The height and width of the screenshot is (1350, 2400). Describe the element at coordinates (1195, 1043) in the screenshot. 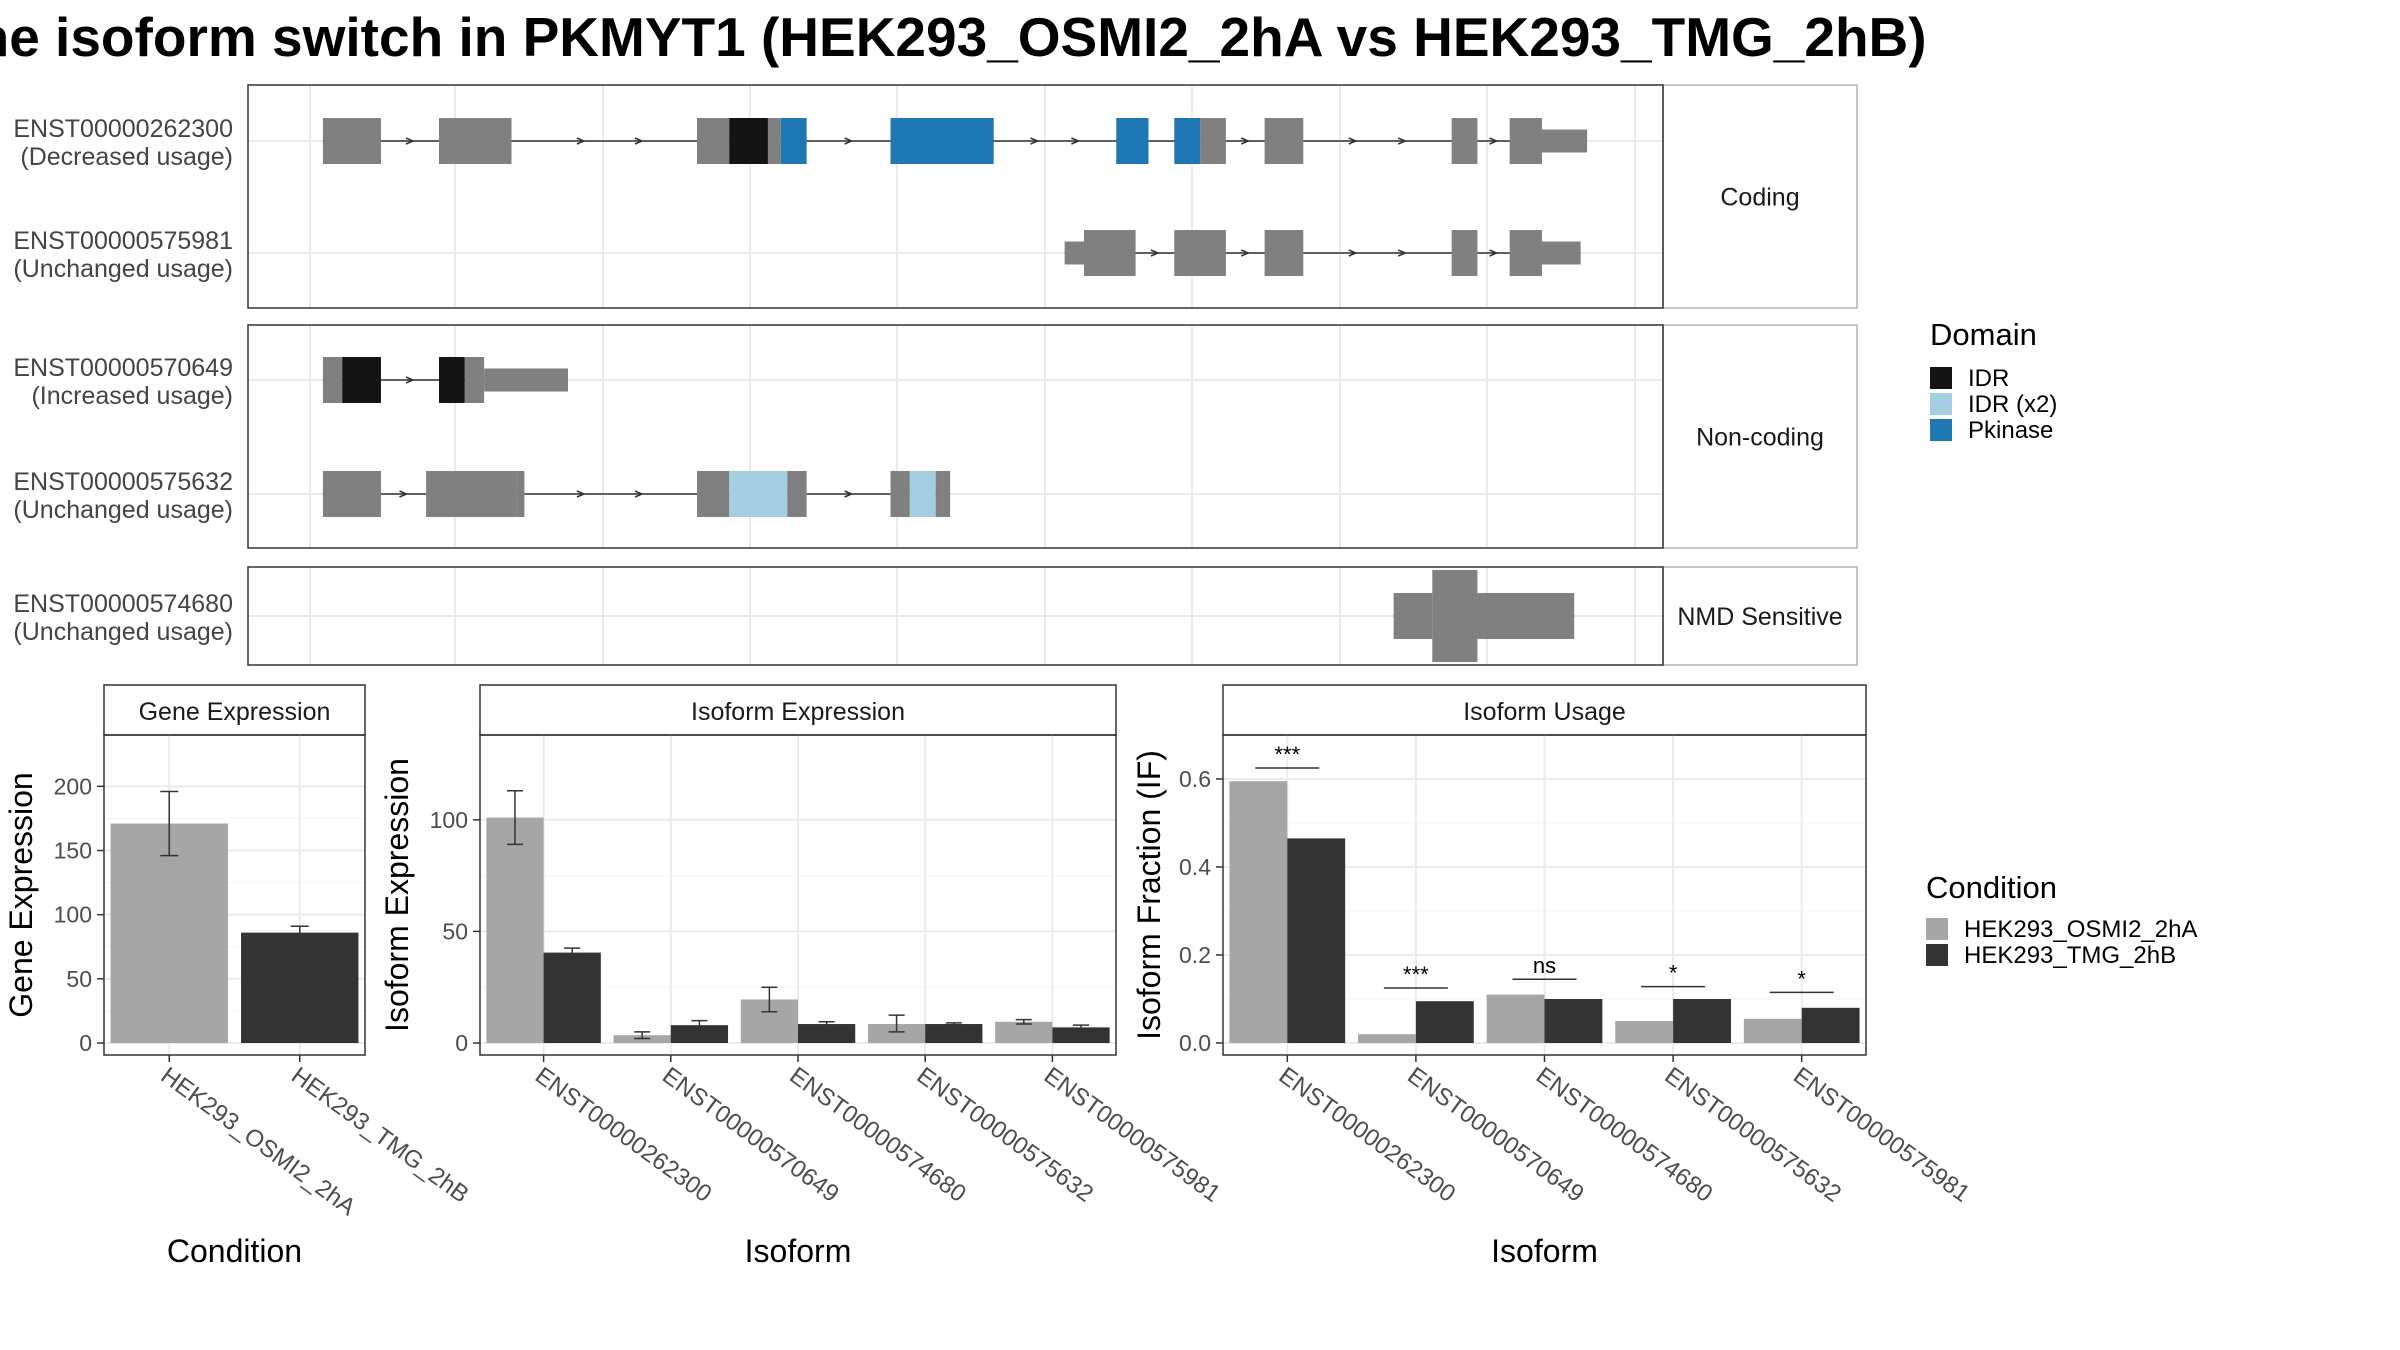

I see `y-tick-label: 0.0` at that location.